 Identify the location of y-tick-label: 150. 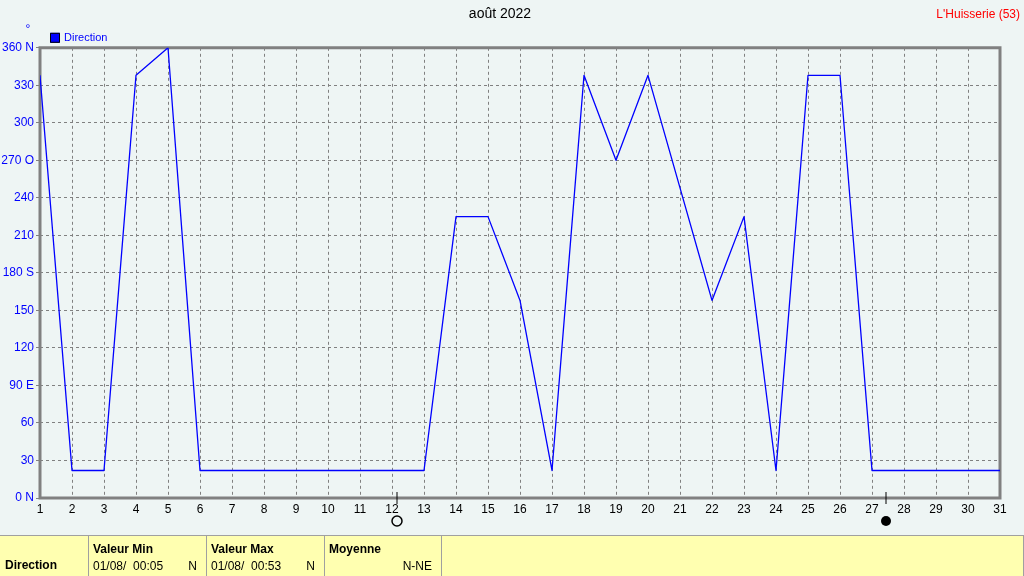
(24, 309).